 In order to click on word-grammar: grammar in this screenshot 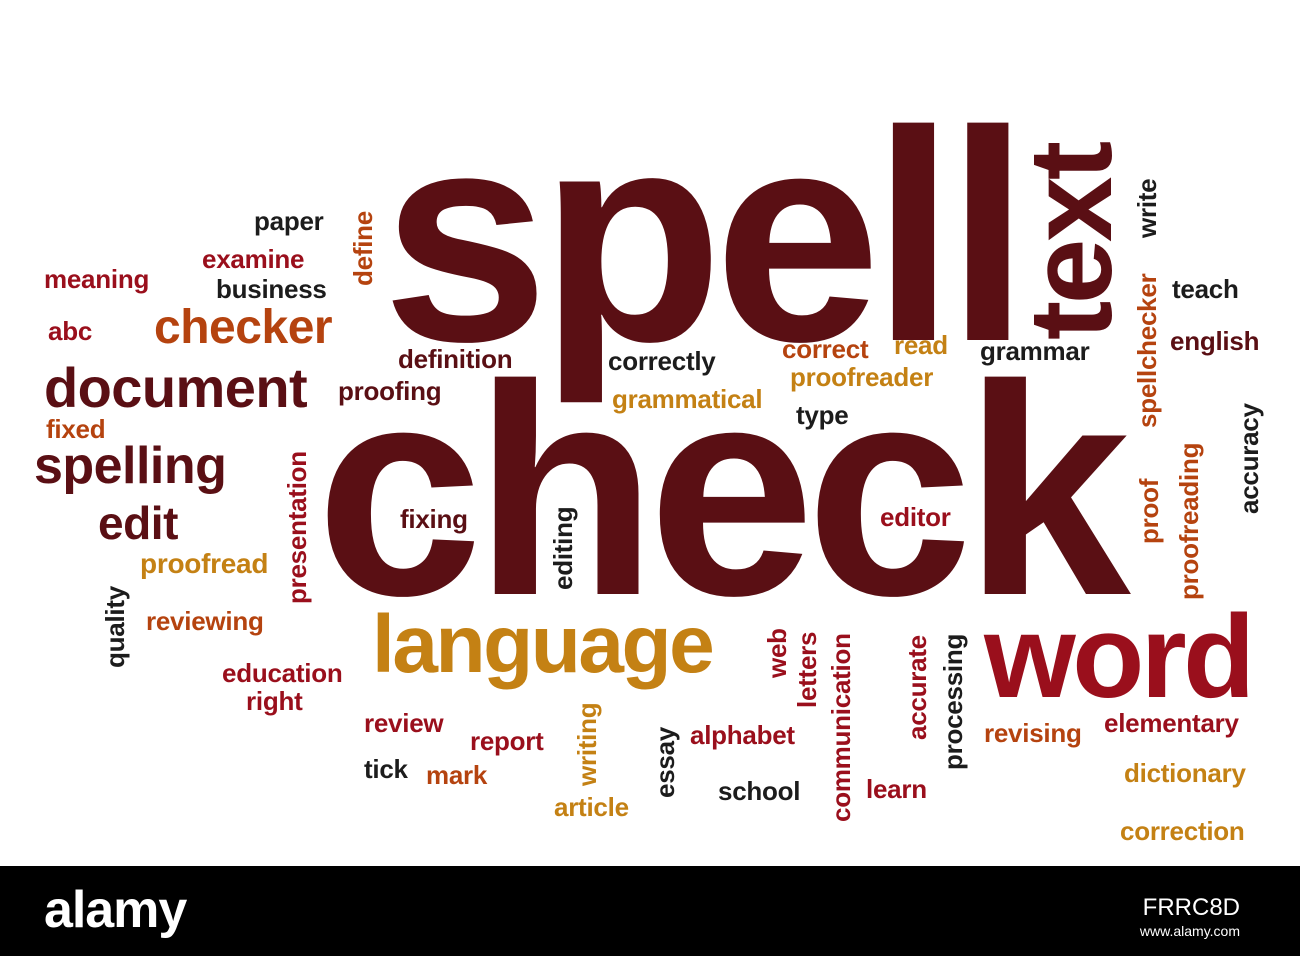, I will do `click(1035, 351)`.